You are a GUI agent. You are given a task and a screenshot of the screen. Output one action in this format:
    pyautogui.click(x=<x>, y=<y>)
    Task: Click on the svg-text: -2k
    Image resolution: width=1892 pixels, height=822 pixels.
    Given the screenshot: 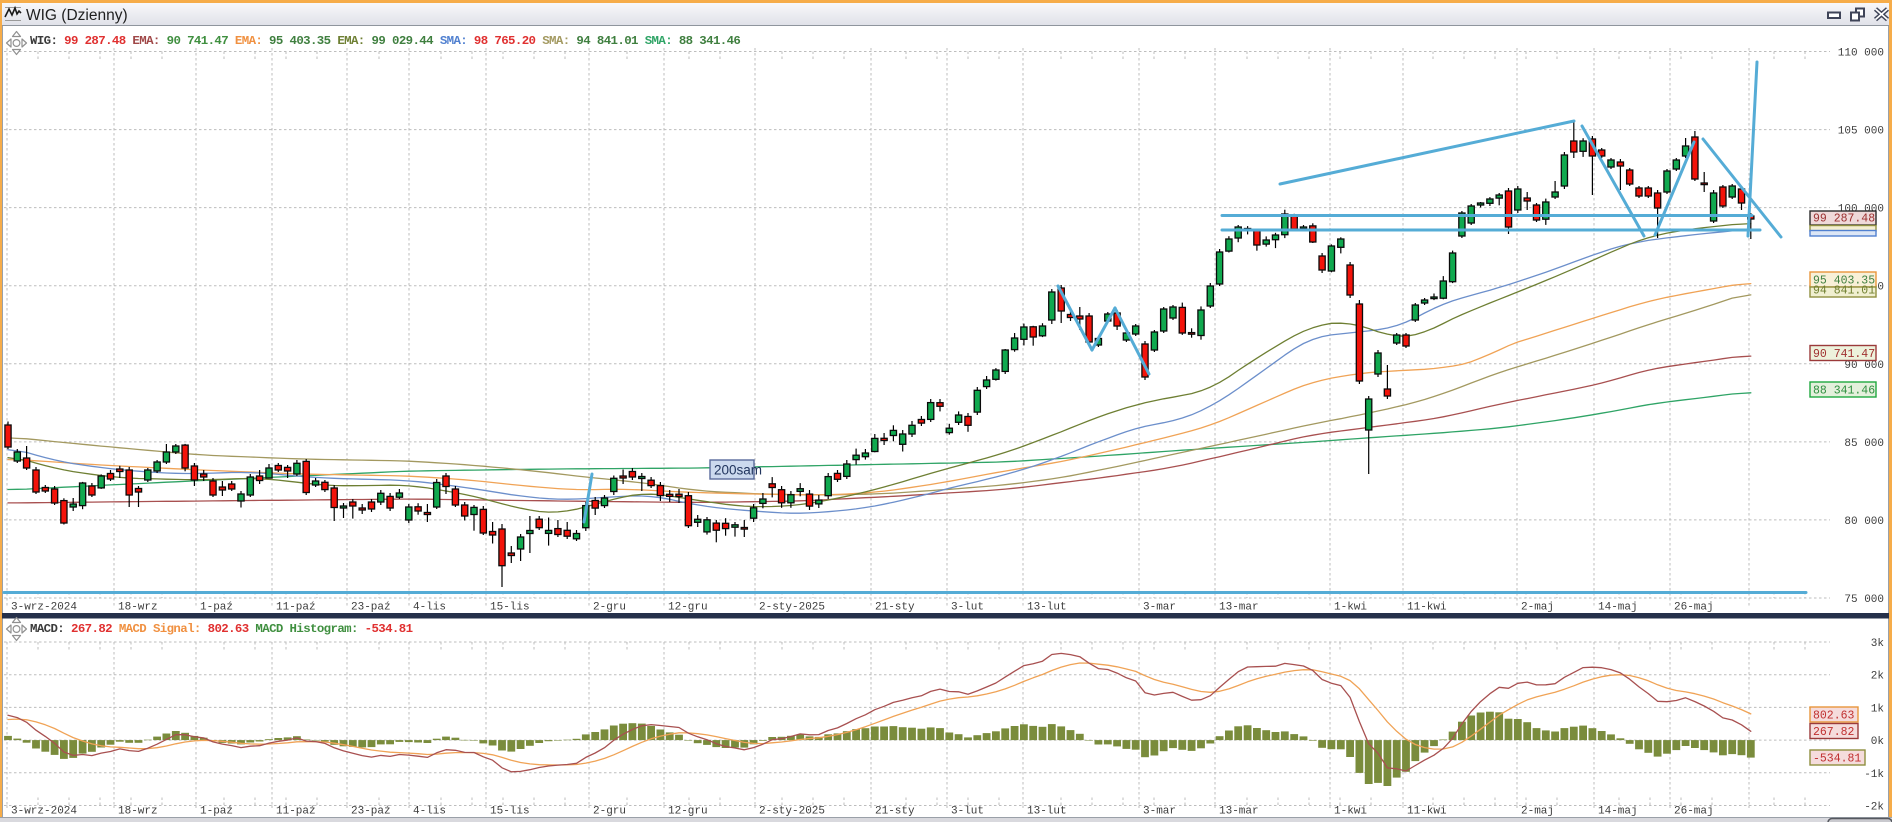 What is the action you would take?
    pyautogui.click(x=1874, y=808)
    